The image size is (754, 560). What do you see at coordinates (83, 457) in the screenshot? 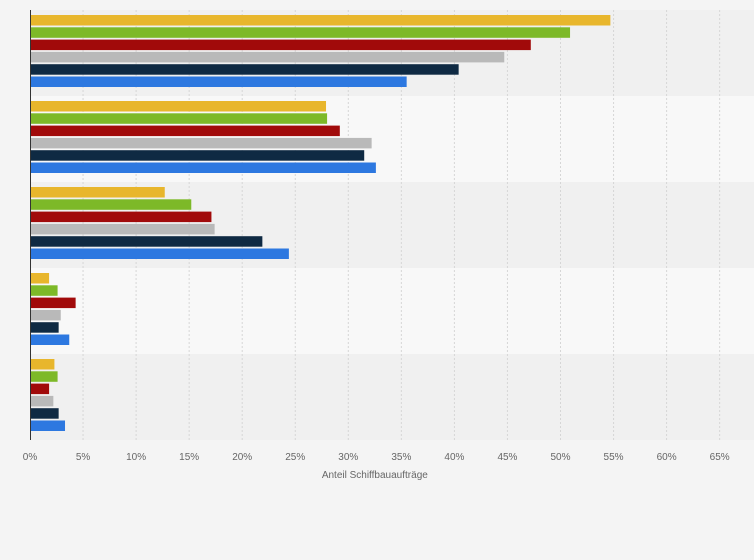
I see `x-tick-label: 5%` at bounding box center [83, 457].